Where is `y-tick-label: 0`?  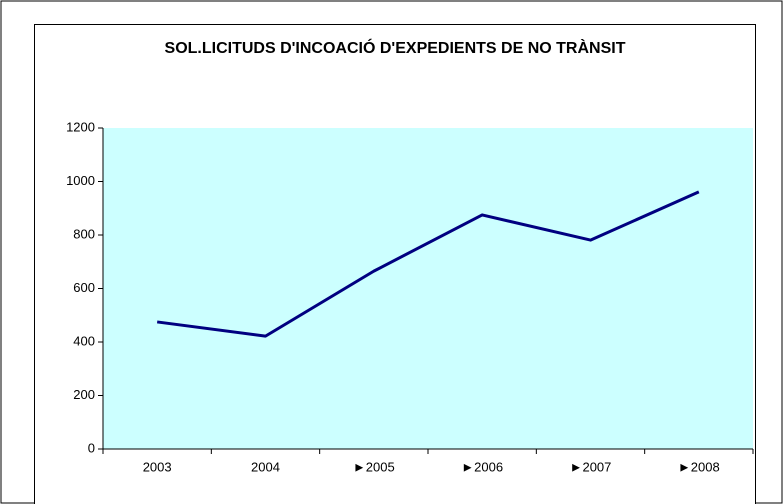 y-tick-label: 0 is located at coordinates (91, 447).